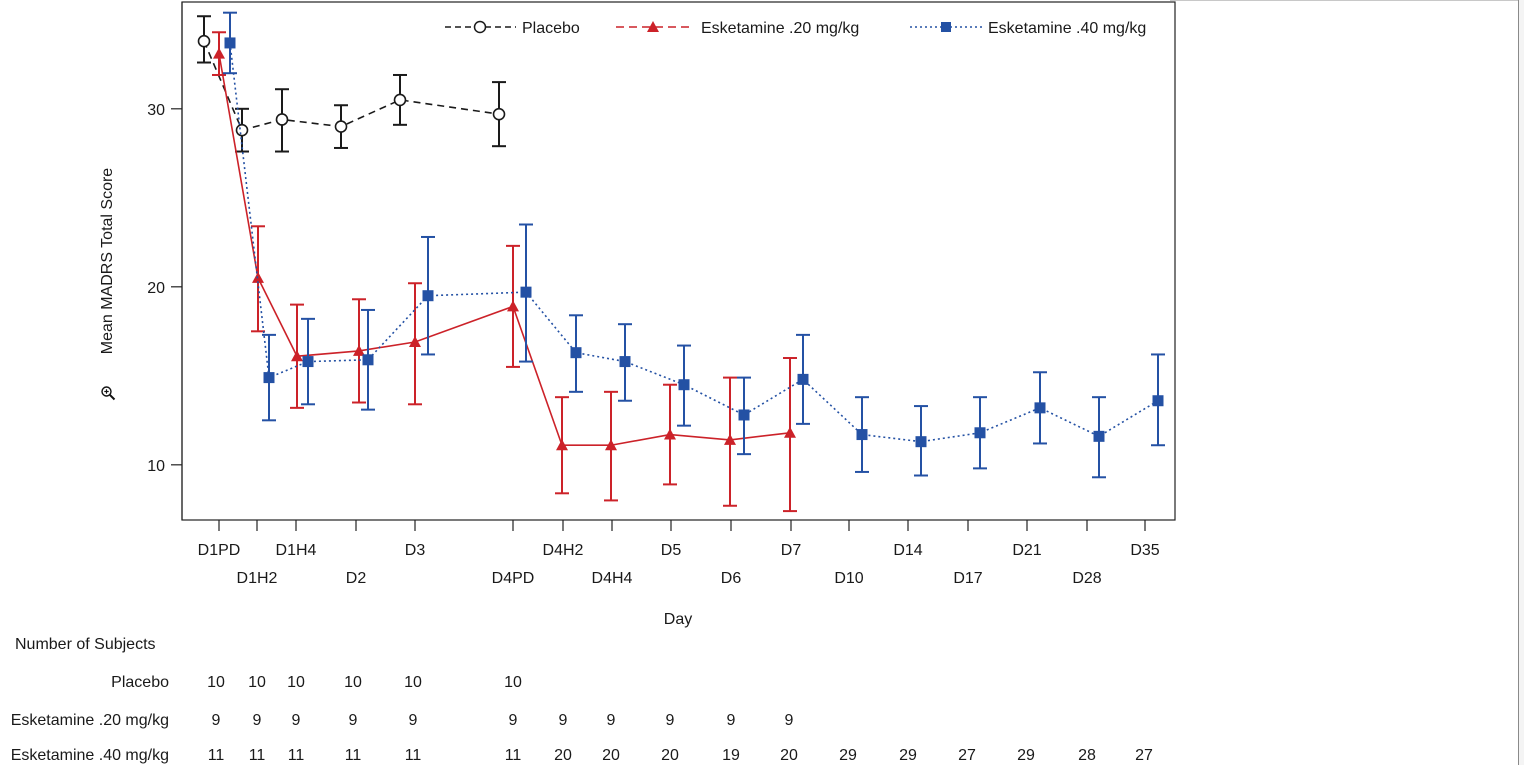  I want to click on y-tick-label: 20, so click(156, 288).